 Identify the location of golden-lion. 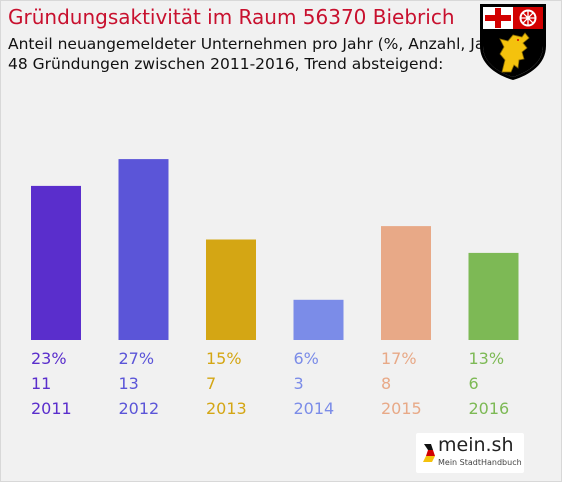
(514, 52).